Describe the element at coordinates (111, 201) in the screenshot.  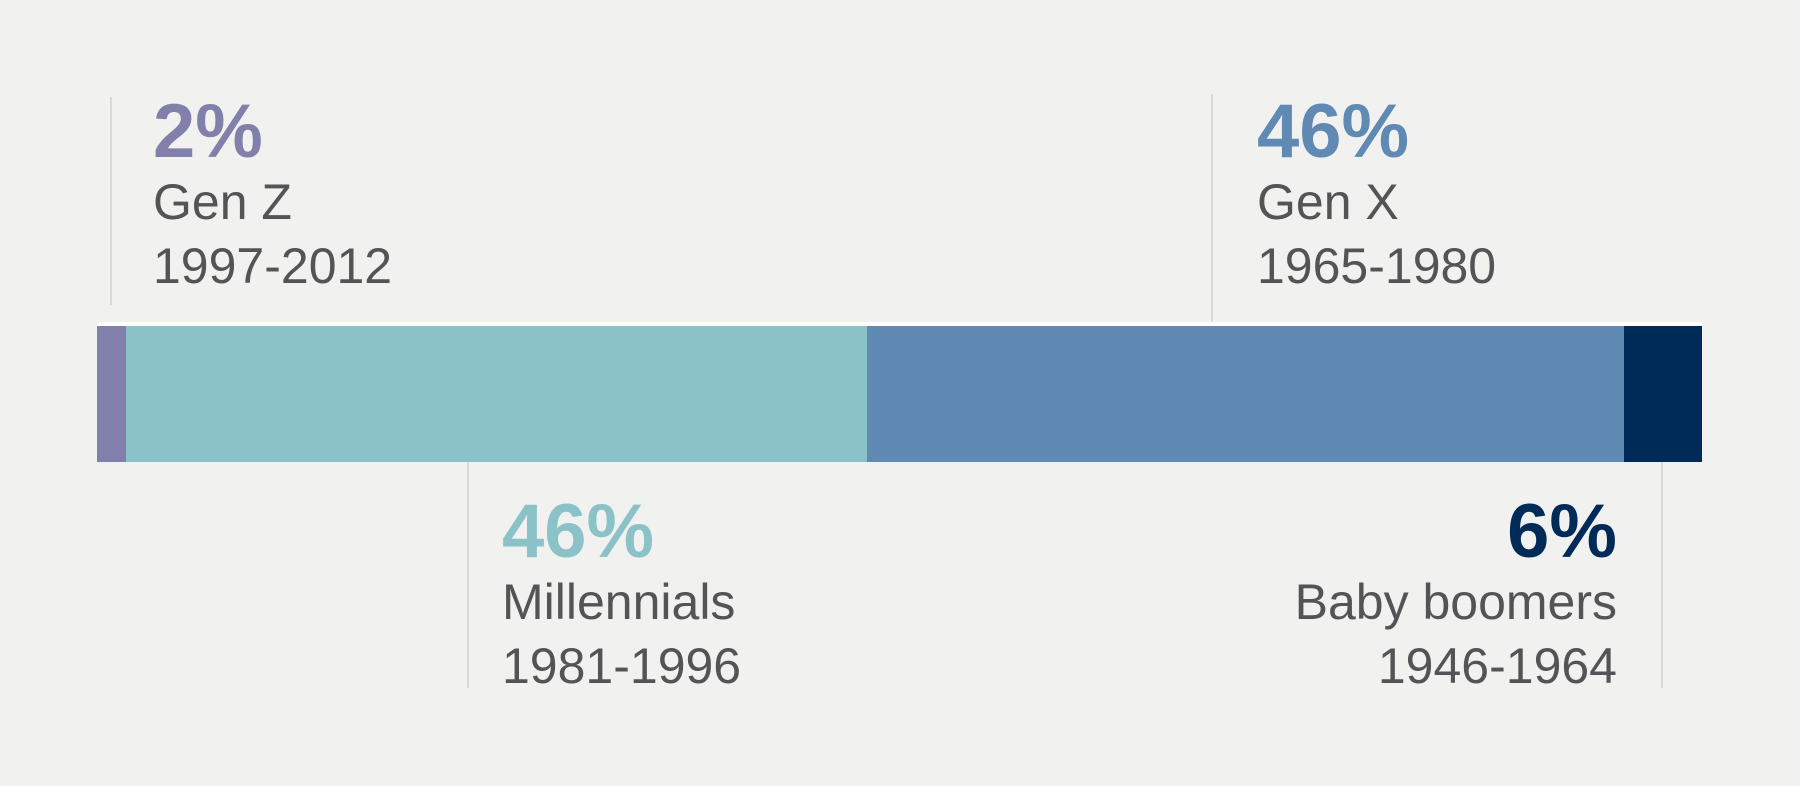
I see `leader-line-gen-z` at that location.